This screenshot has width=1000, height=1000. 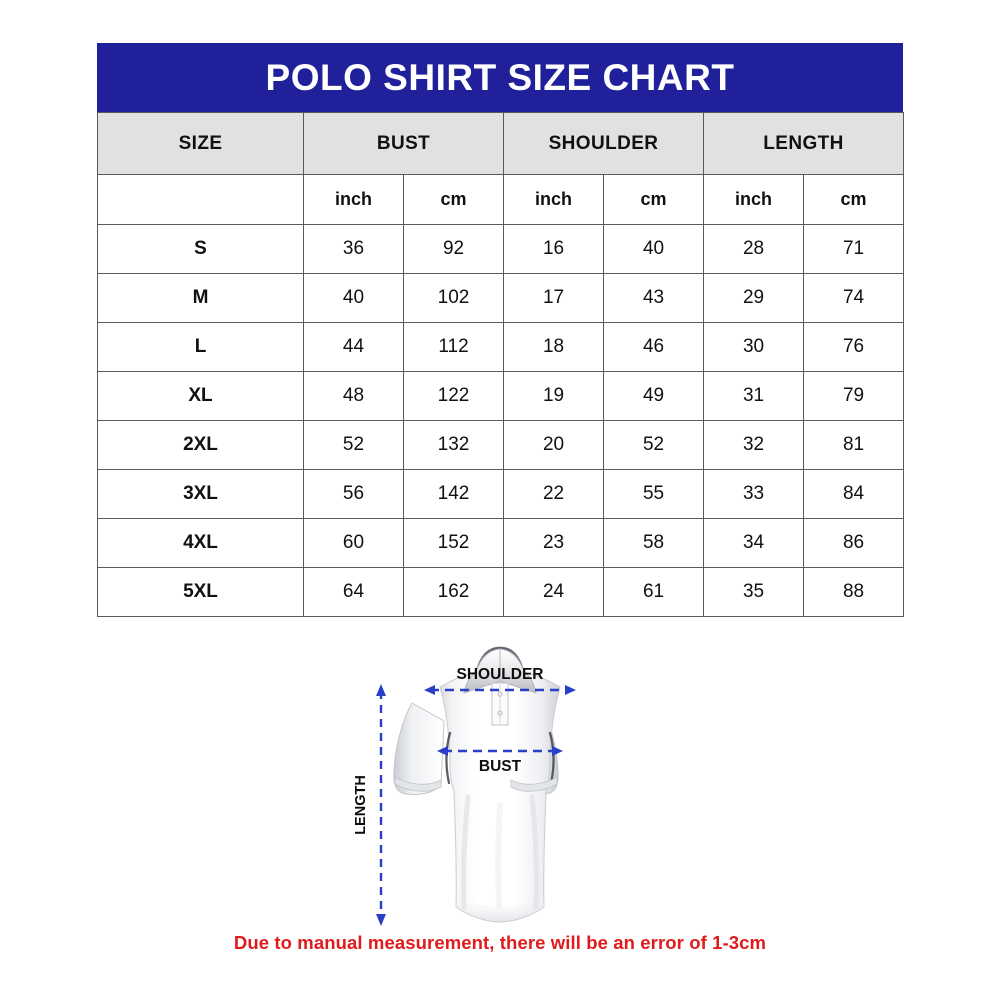 I want to click on cell-shoulder-inch: 17, so click(x=554, y=298).